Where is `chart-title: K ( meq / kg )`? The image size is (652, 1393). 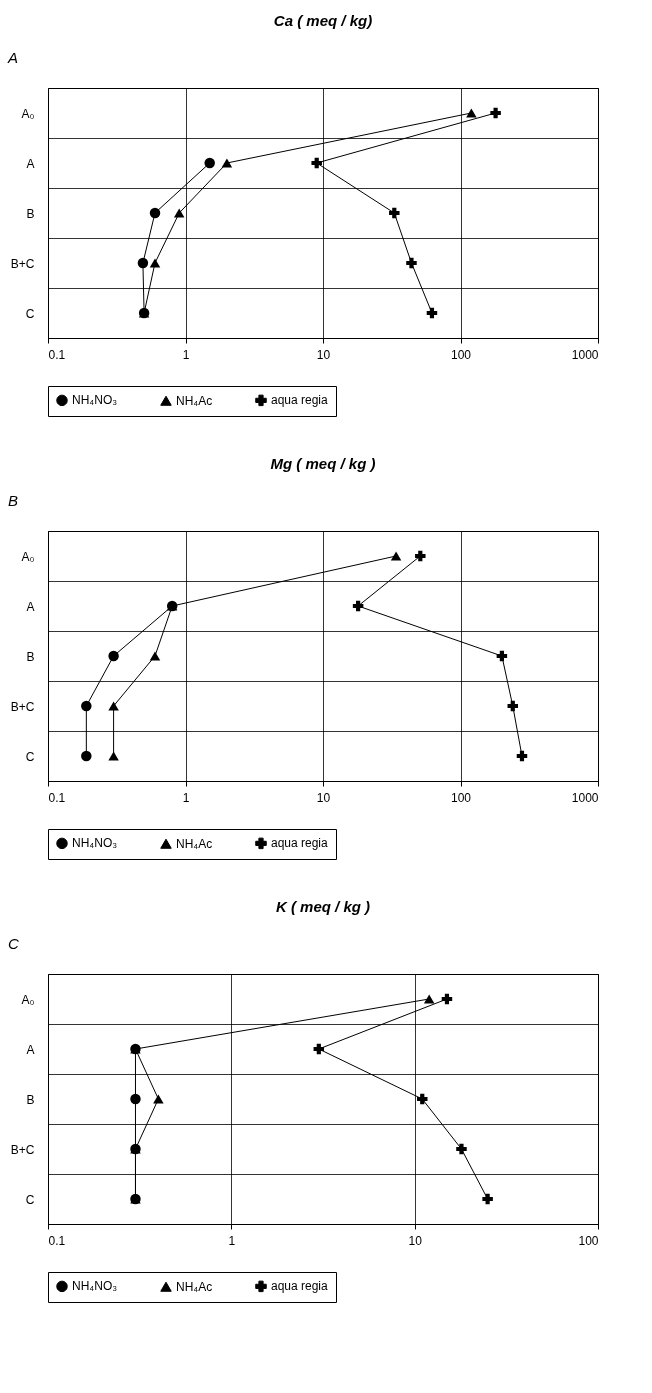 chart-title: K ( meq / kg ) is located at coordinates (323, 906).